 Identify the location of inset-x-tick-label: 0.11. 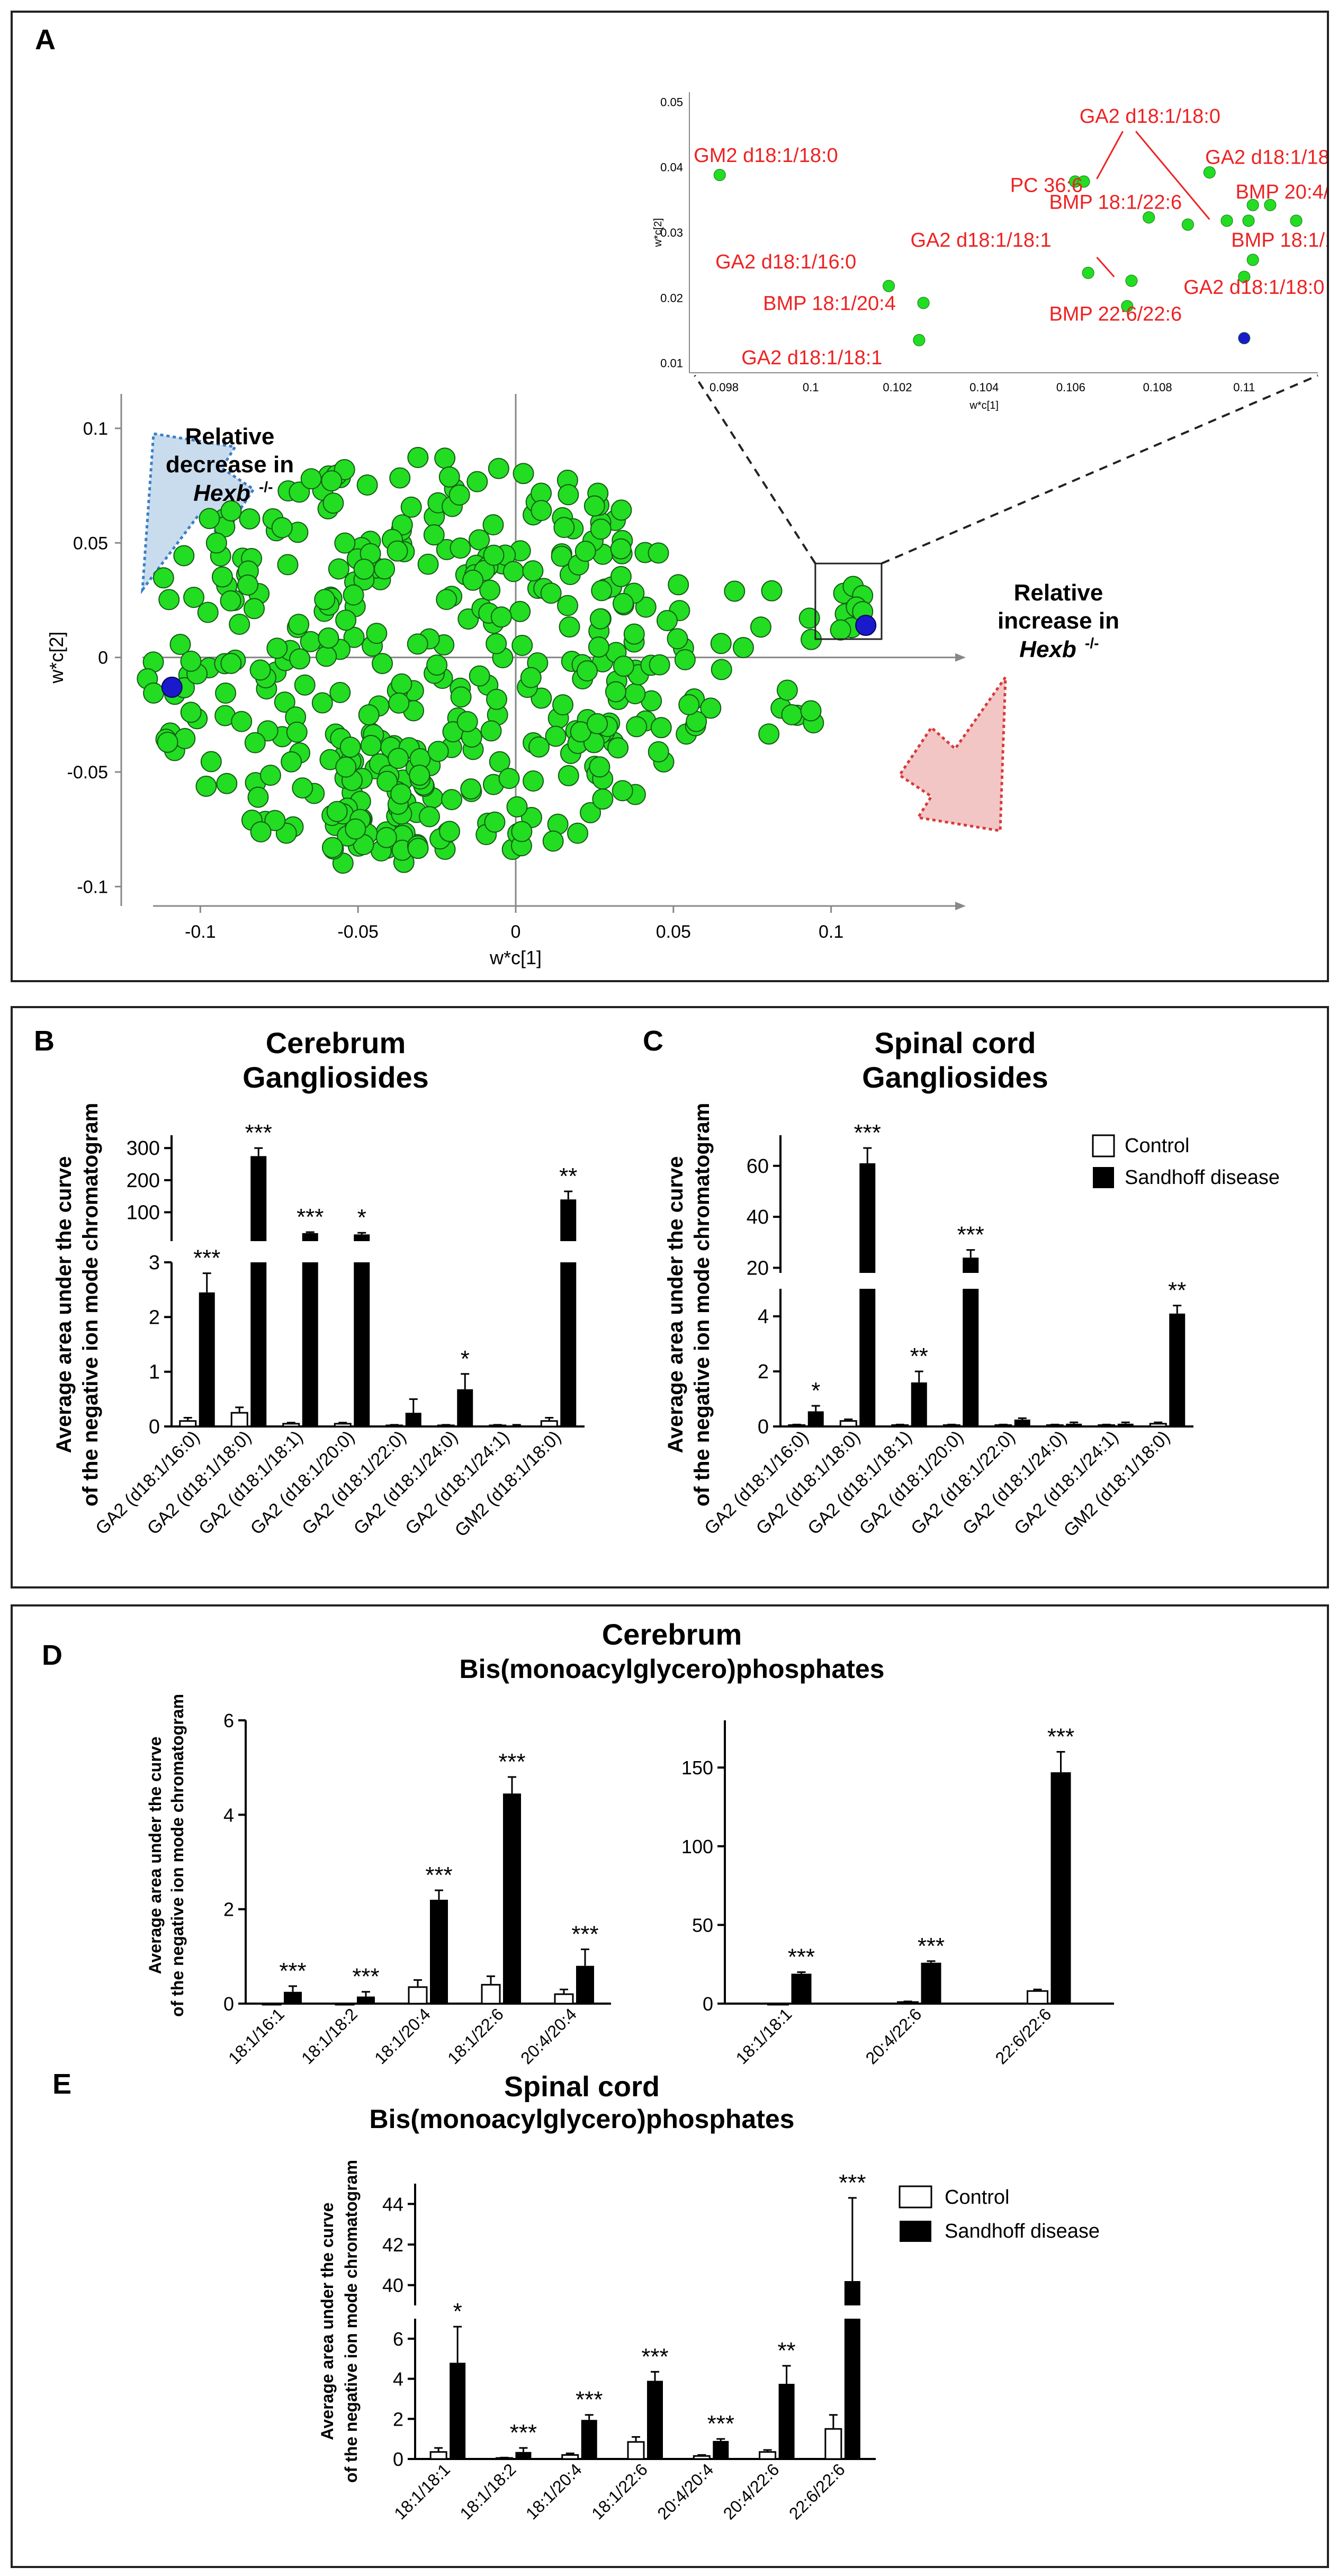
(1244, 387).